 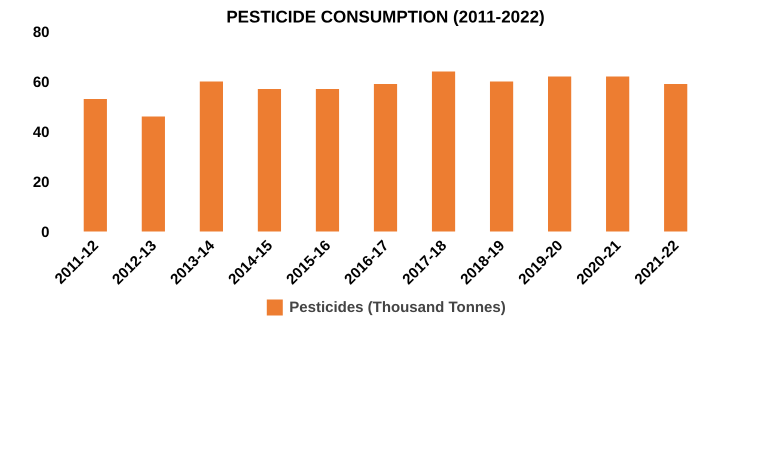 What do you see at coordinates (41, 32) in the screenshot?
I see `y-tick-label: 80` at bounding box center [41, 32].